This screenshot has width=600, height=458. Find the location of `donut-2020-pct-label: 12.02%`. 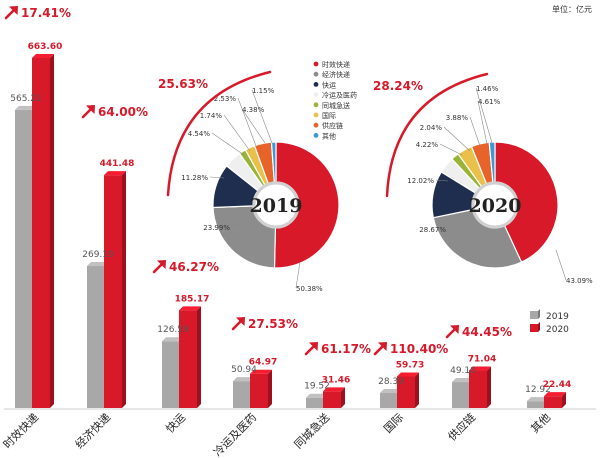

donut-2020-pct-label: 12.02% is located at coordinates (420, 181).